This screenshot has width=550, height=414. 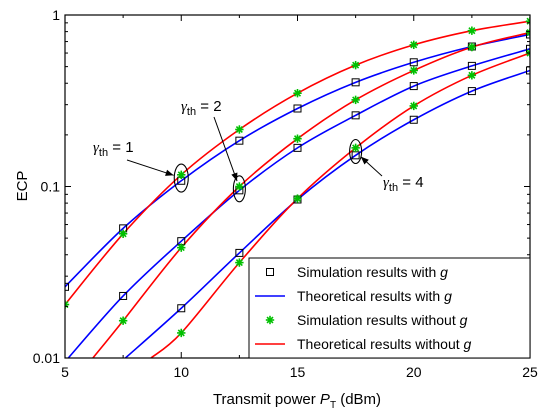 What do you see at coordinates (181, 372) in the screenshot?
I see `x-tick-label: 10` at bounding box center [181, 372].